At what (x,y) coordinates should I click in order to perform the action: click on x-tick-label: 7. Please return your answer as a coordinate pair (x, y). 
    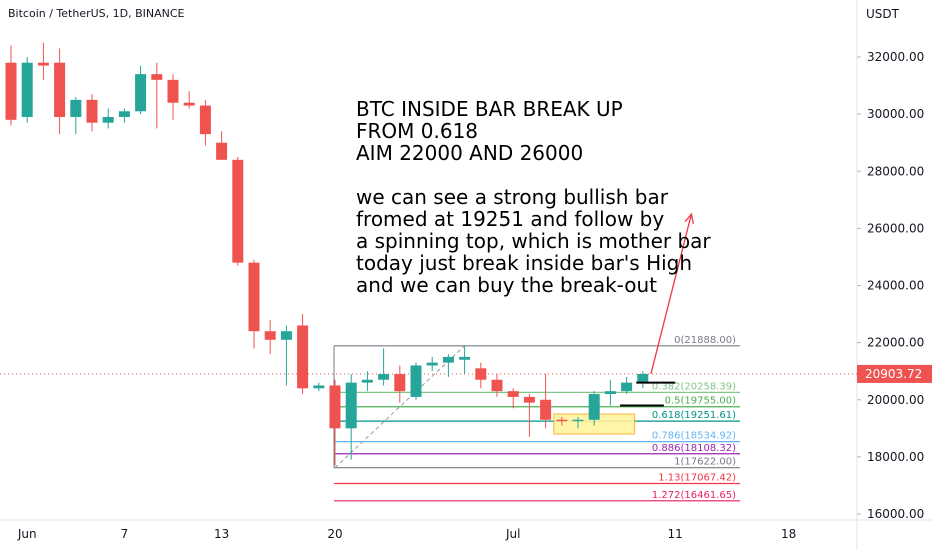
    Looking at the image, I should click on (125, 534).